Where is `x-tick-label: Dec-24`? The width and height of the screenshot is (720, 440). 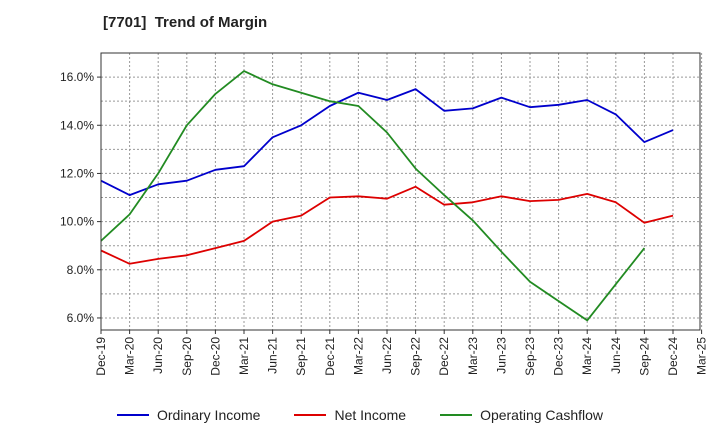 x-tick-label: Dec-24 is located at coordinates (673, 356).